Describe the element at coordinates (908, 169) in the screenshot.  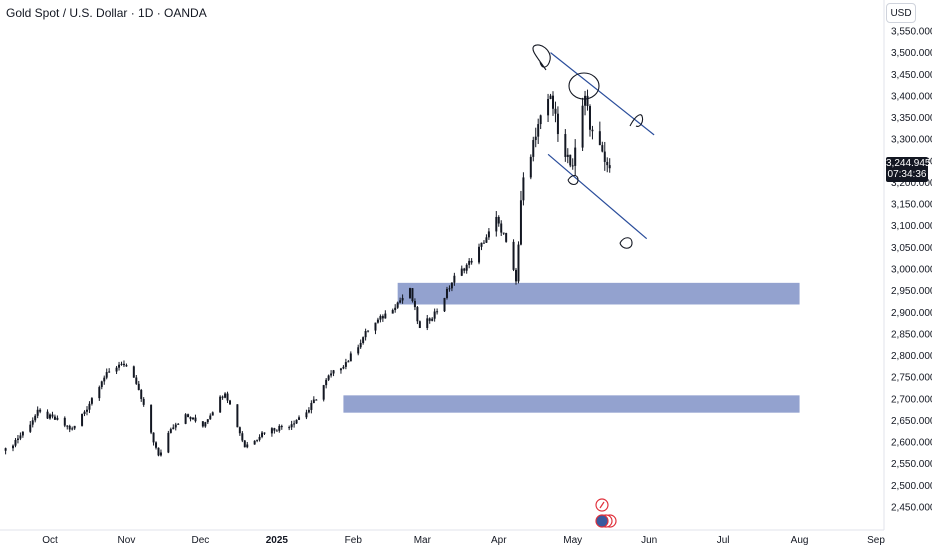
I see `last-price-tag: 3,244.945 07:34:36` at that location.